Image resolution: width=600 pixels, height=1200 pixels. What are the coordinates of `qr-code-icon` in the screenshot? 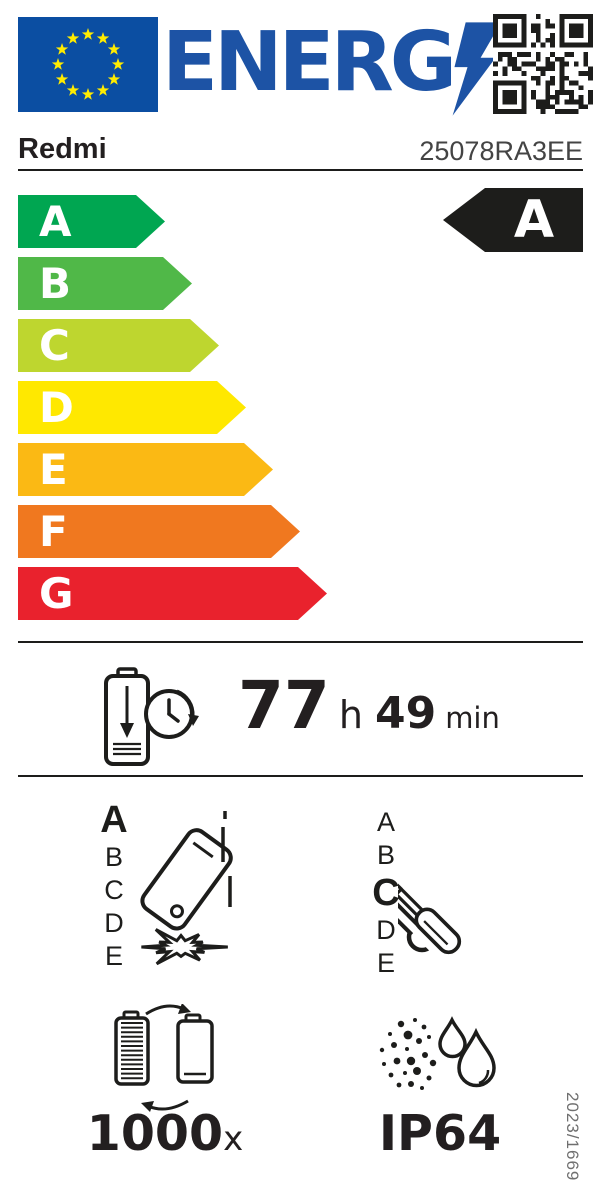 It's located at (543, 64).